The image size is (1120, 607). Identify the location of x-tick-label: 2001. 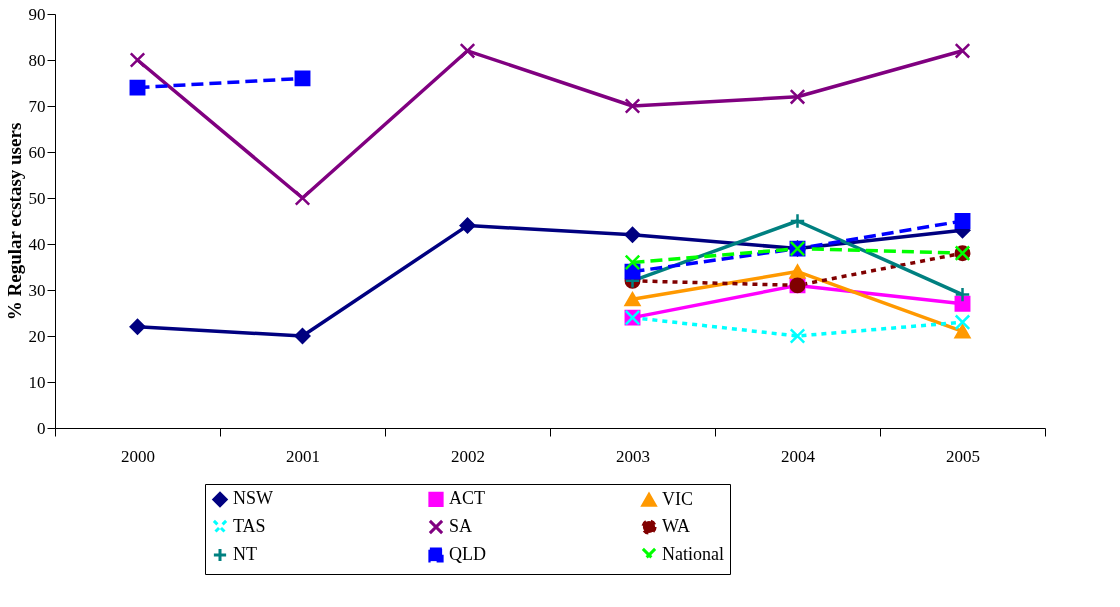
(303, 456).